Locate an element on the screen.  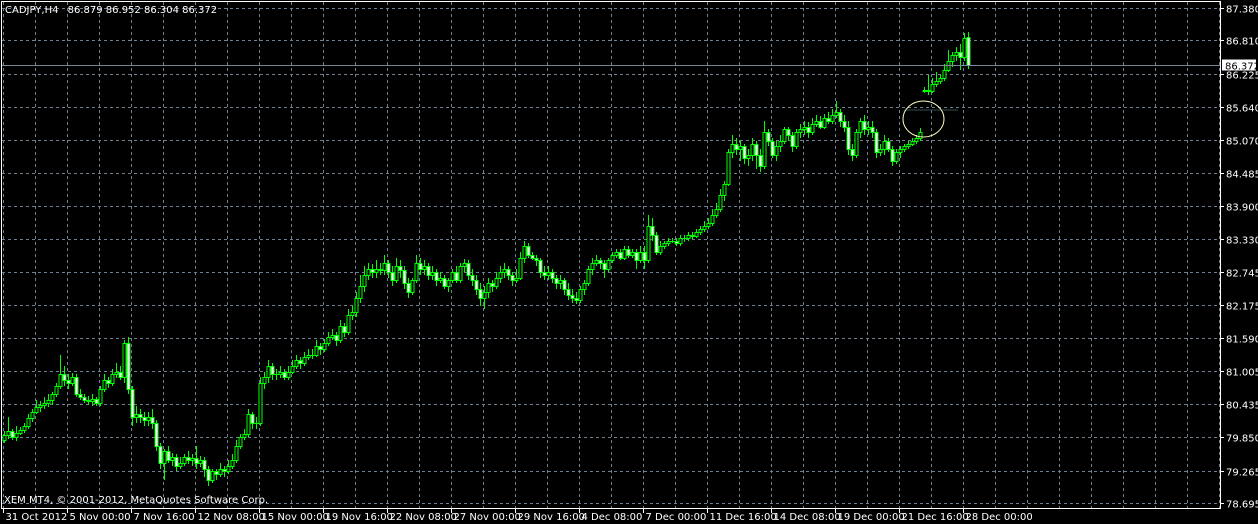
y-tick-label: 83.900 is located at coordinates (1242, 208).